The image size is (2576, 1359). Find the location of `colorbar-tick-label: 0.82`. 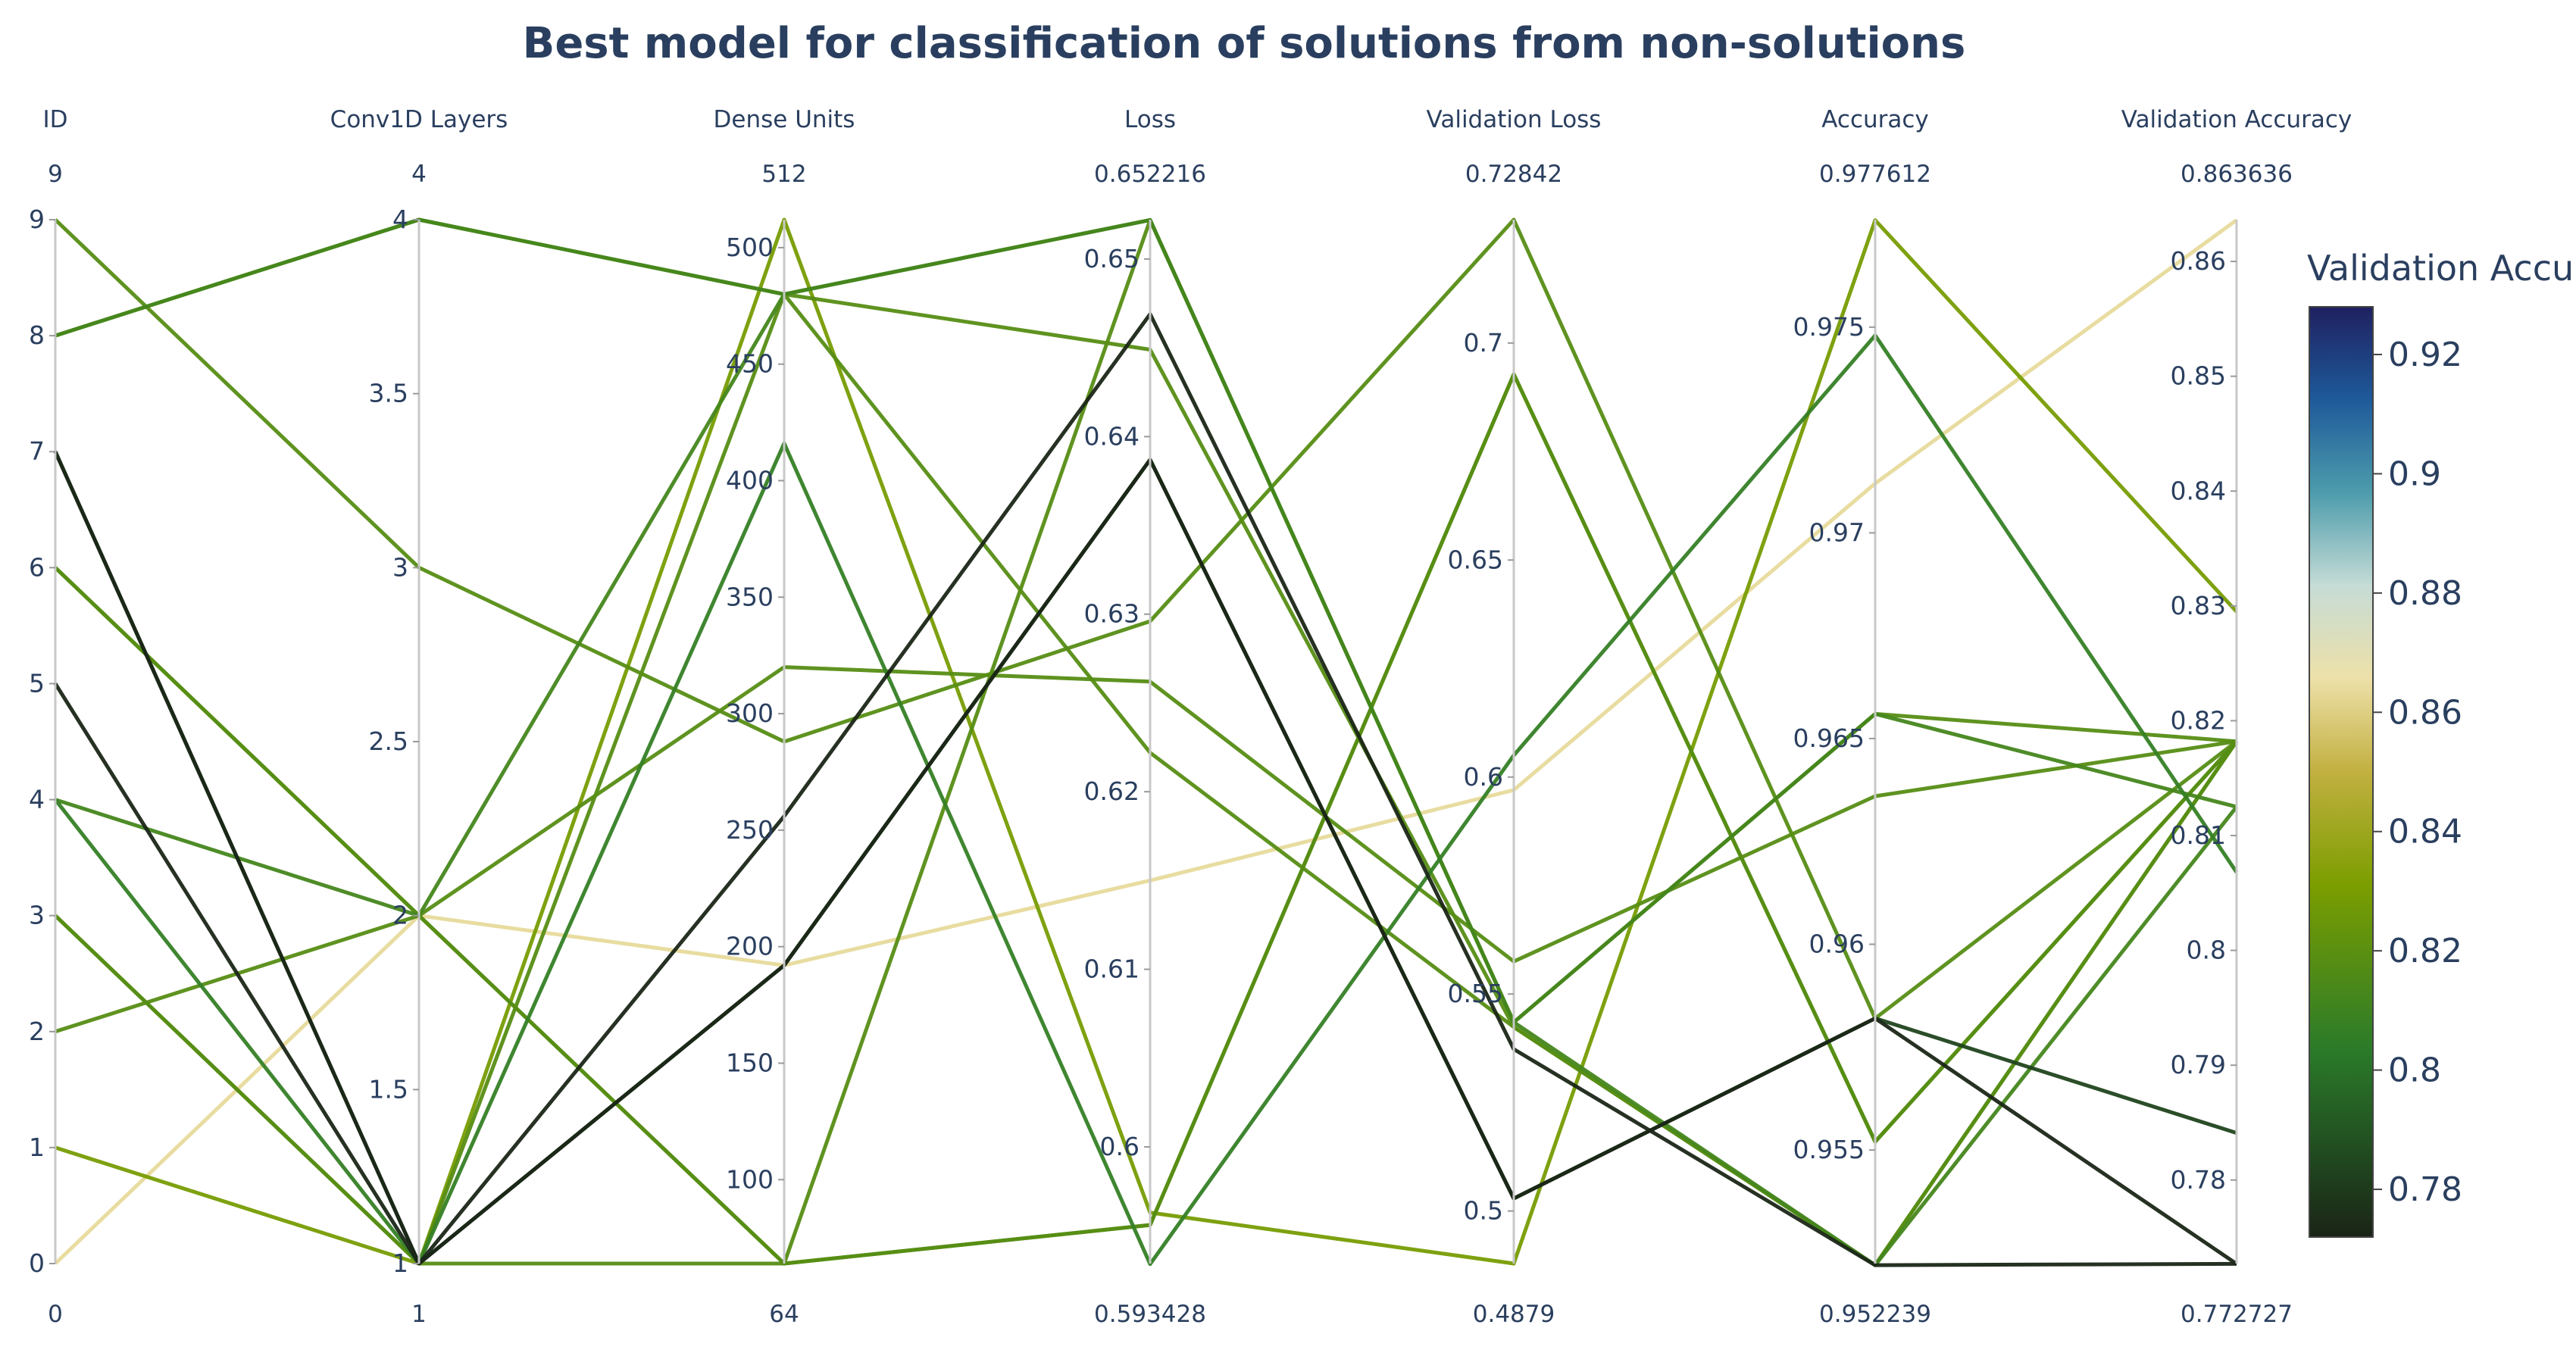

colorbar-tick-label: 0.82 is located at coordinates (2425, 951).